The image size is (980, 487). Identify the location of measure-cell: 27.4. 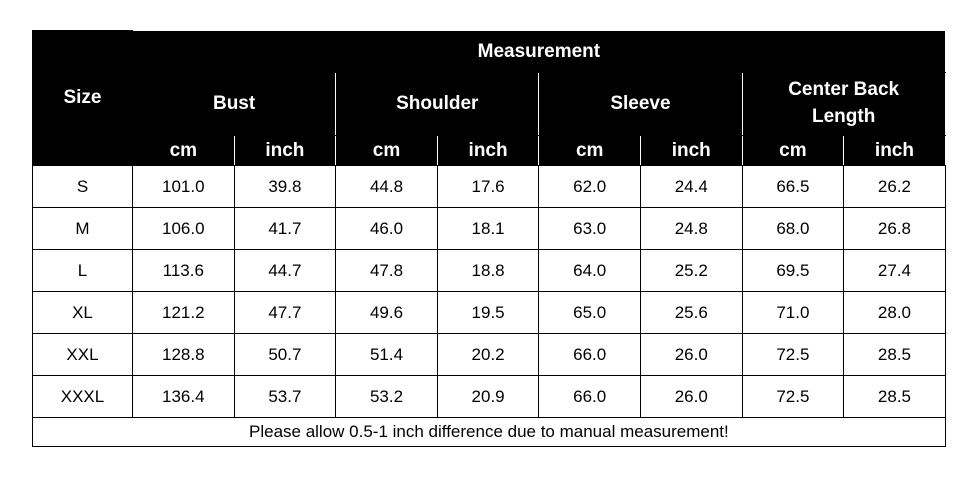
(894, 270).